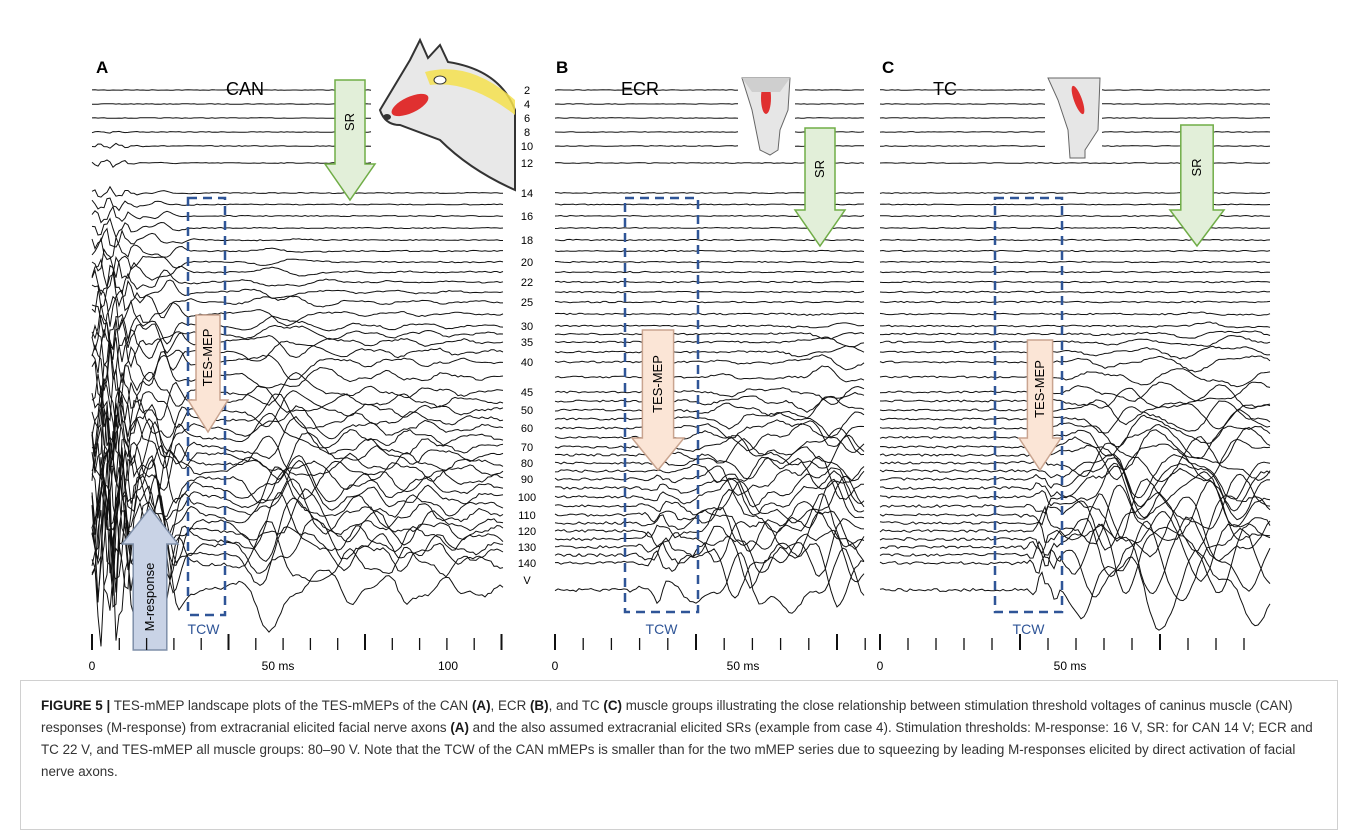 This screenshot has height=838, width=1360. I want to click on voltage-label: 14, so click(527, 194).